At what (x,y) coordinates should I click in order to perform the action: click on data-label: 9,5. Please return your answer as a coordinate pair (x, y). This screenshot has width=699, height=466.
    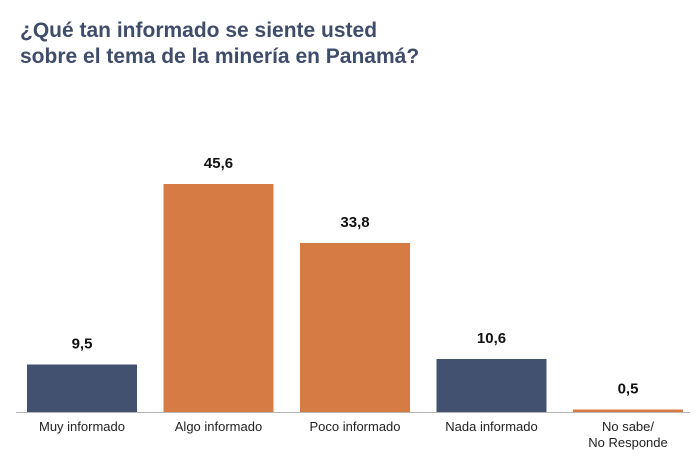
    Looking at the image, I should click on (82, 344).